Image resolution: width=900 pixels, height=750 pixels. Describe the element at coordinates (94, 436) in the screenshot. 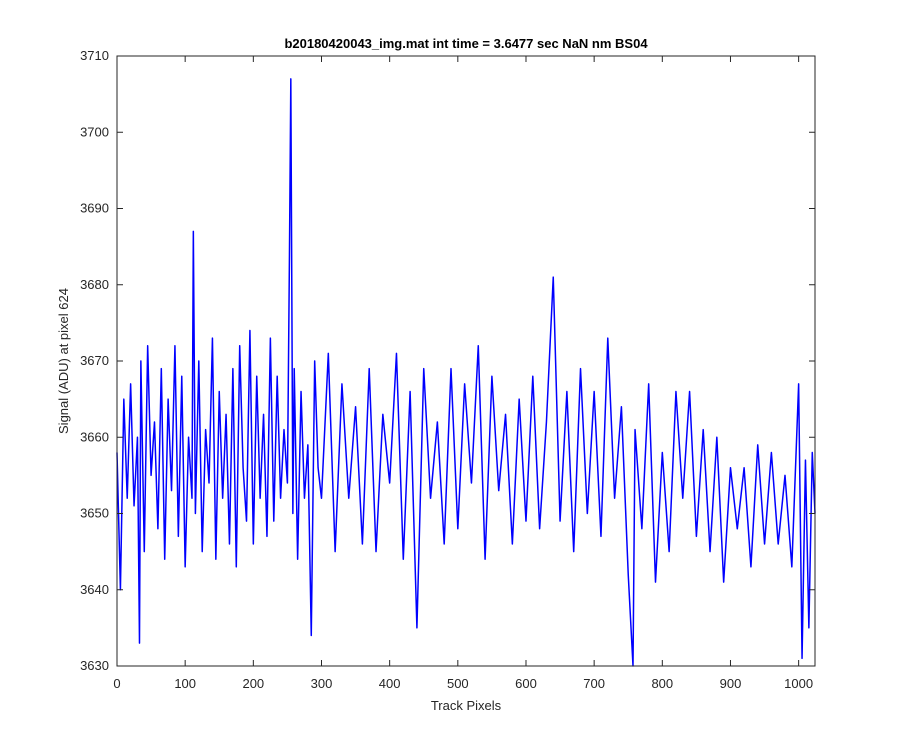

I see `y-tick-label: 3660` at that location.